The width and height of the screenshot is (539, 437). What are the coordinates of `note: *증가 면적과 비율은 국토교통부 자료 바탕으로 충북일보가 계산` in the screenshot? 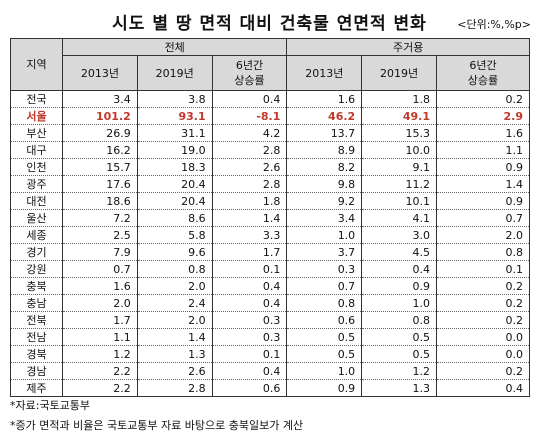 It's located at (157, 425).